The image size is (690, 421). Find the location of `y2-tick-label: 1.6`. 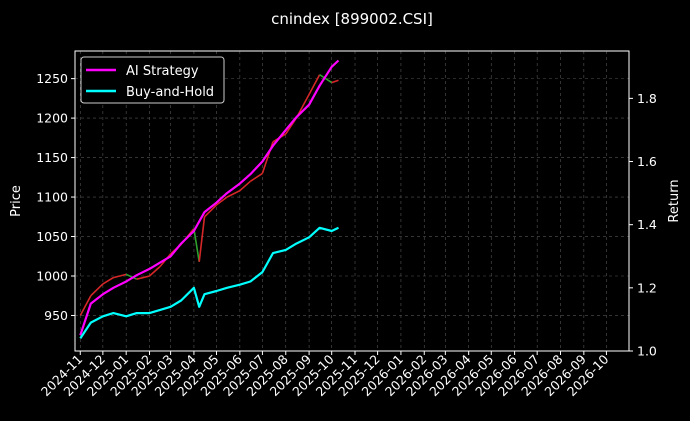

y2-tick-label: 1.6 is located at coordinates (647, 161).